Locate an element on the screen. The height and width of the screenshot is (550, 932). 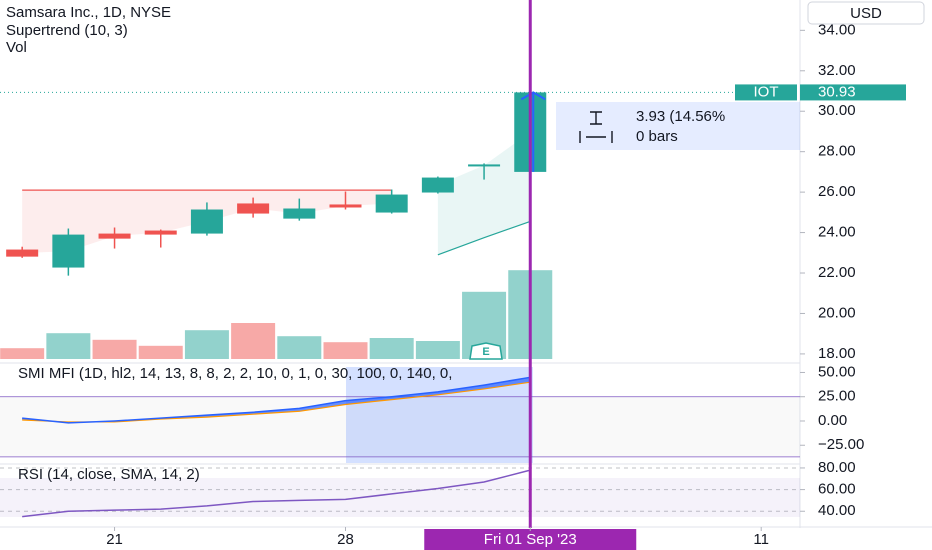
currency: USD is located at coordinates (866, 13).